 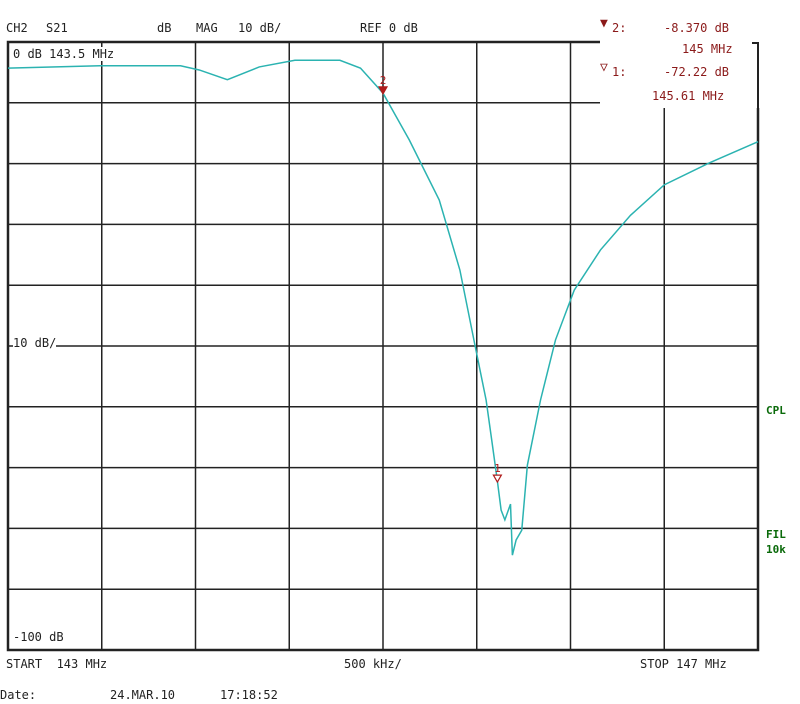 What do you see at coordinates (373, 664) in the screenshot?
I see `span-per-div: 500 kHz/` at bounding box center [373, 664].